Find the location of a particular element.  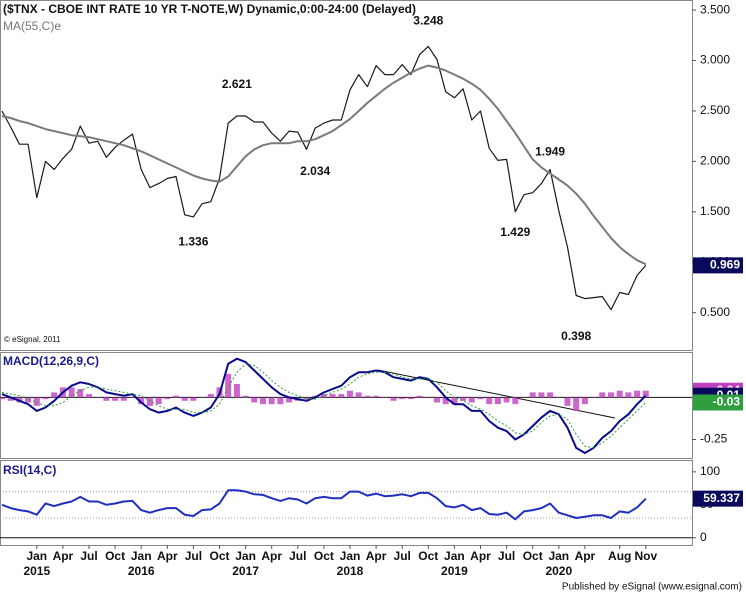

annotation: 1.336 is located at coordinates (193, 242).